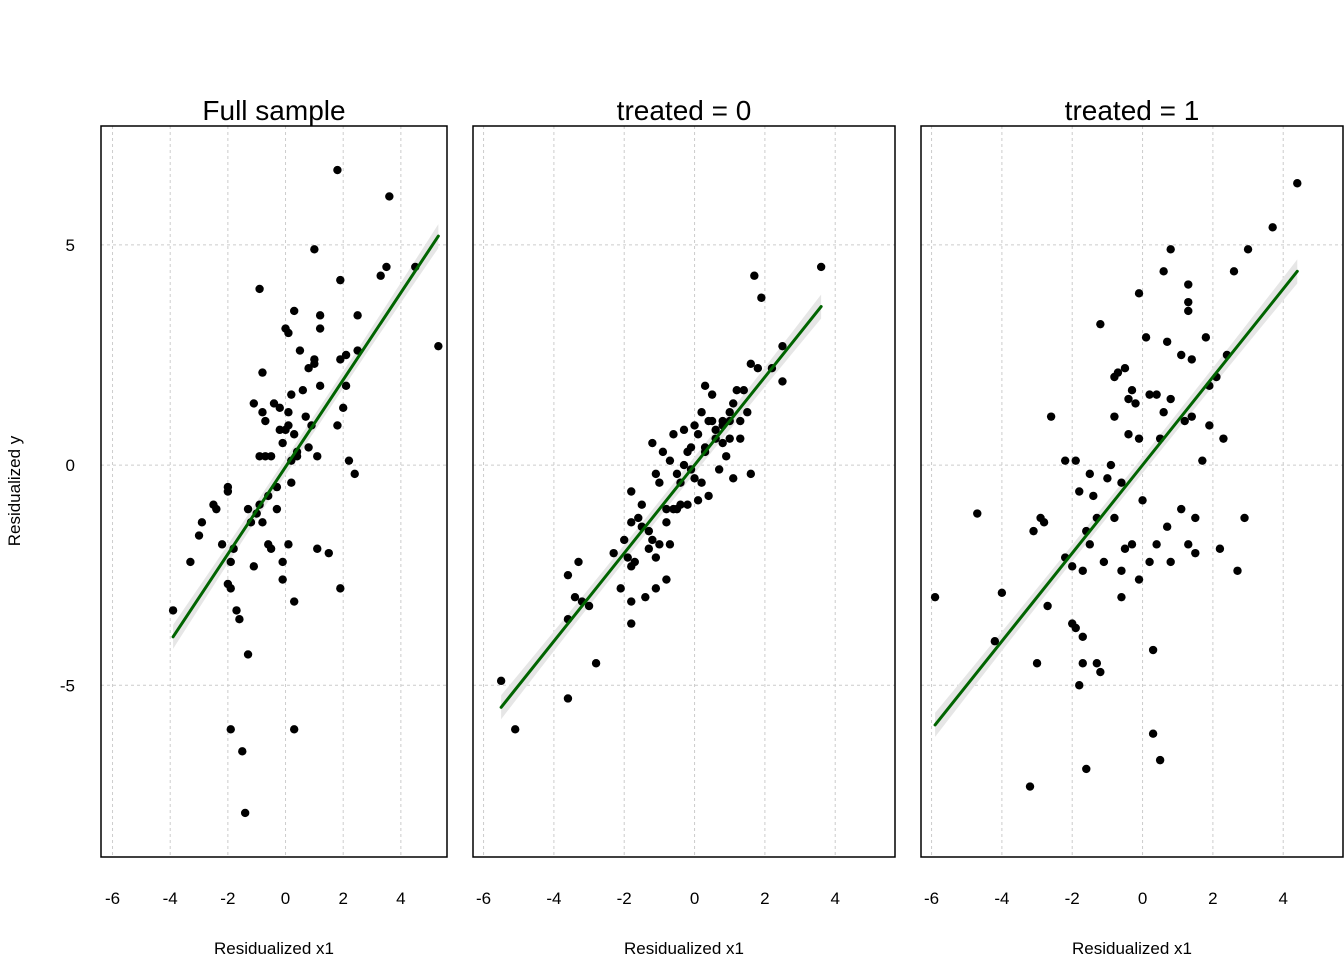 The width and height of the screenshot is (1344, 965). I want to click on x-axis-label: Residualized x1, so click(684, 948).